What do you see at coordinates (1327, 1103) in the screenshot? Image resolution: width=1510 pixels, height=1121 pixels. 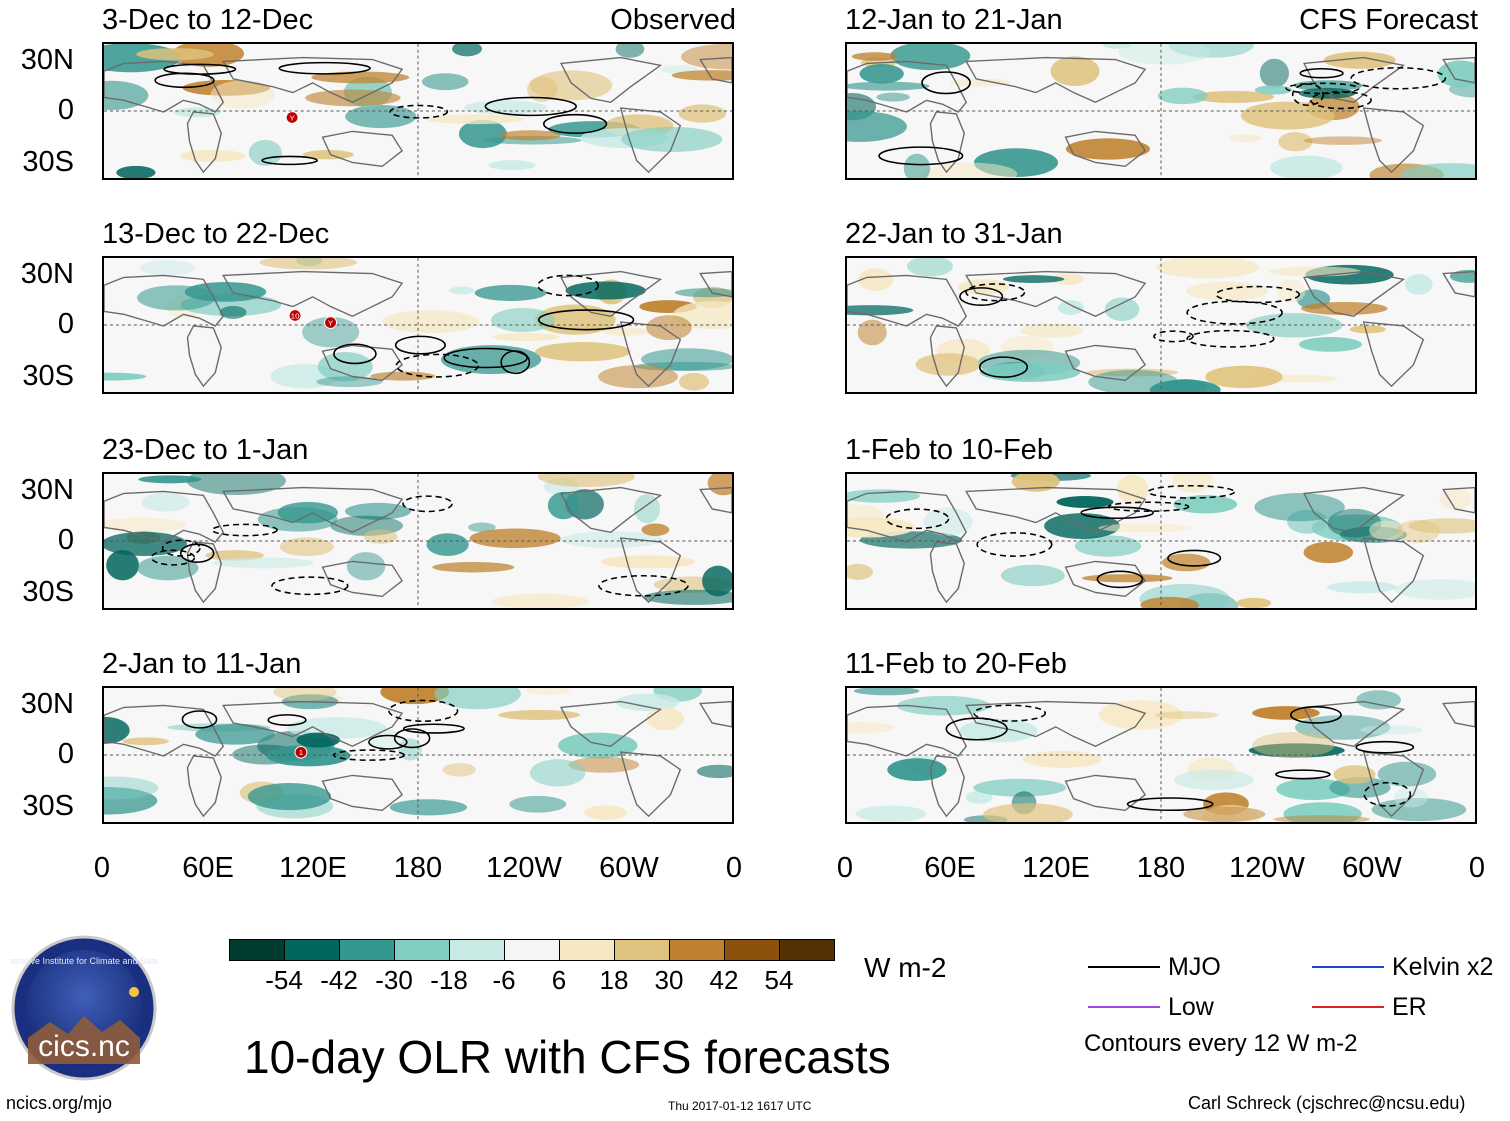 I see `footer-credit: Carl Schreck (cjschrec@ncsu.edu)` at bounding box center [1327, 1103].